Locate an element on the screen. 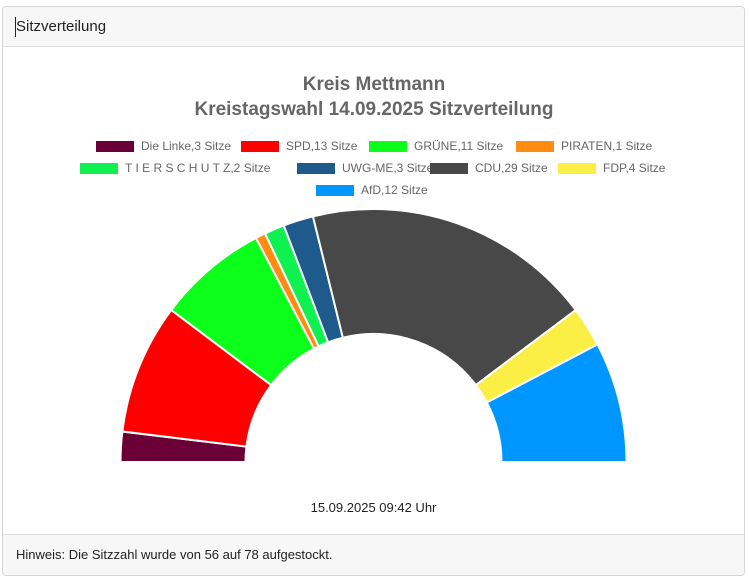  chart-title-line-2: Kreistagswahl 14.09.2025 Sitzverteilung is located at coordinates (373, 109).